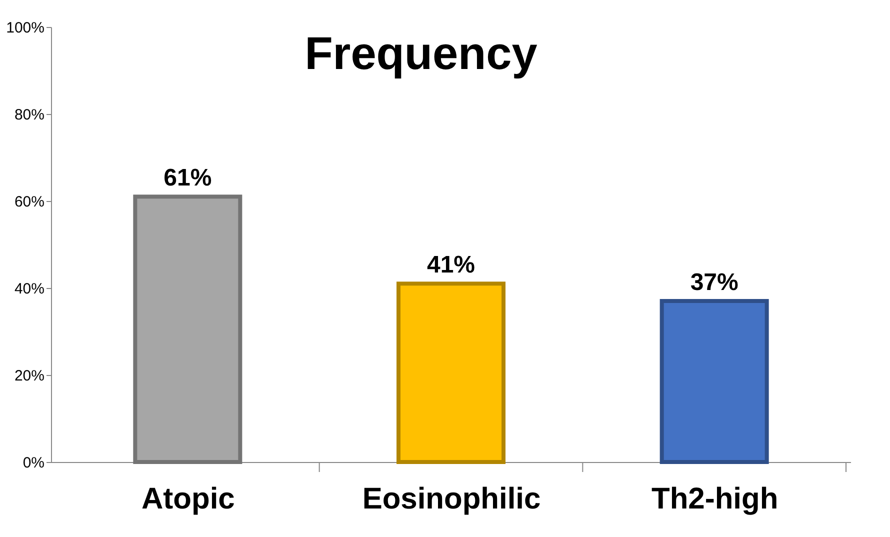 This screenshot has height=537, width=890. What do you see at coordinates (715, 499) in the screenshot?
I see `x-tick-label: Th2-high` at bounding box center [715, 499].